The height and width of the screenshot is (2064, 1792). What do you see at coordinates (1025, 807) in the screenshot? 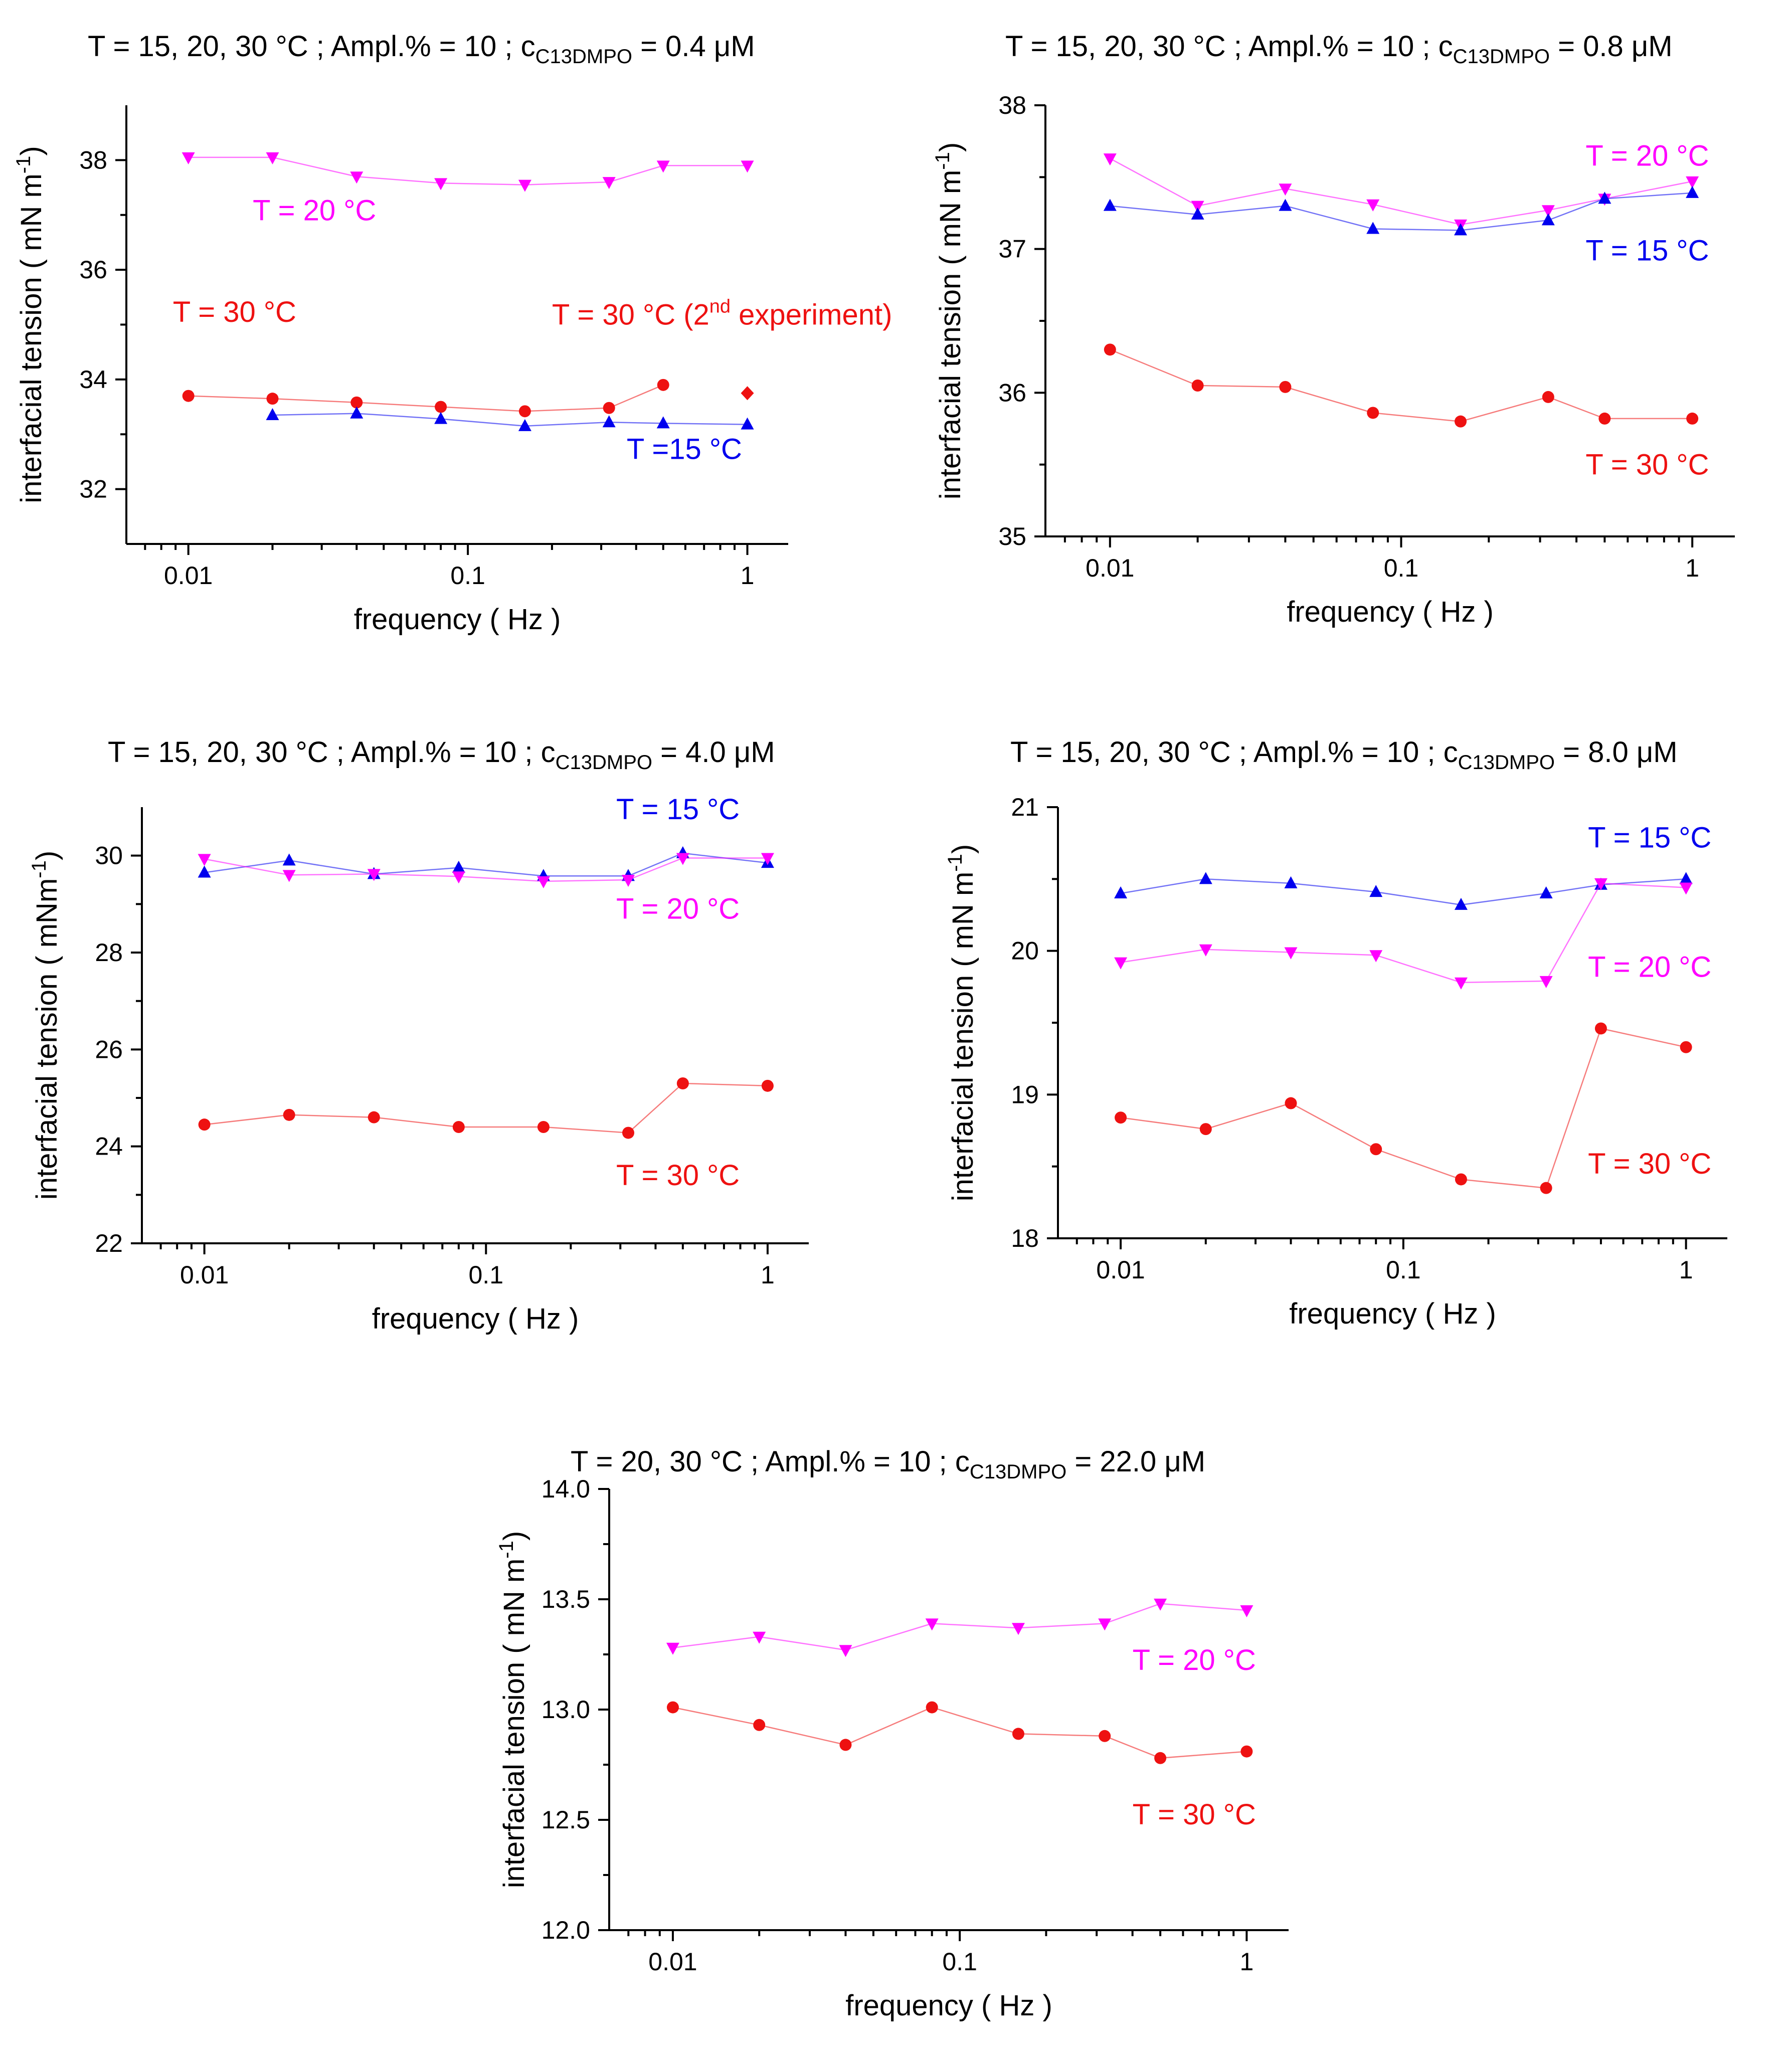
I see `y-tick-label: 21` at bounding box center [1025, 807].